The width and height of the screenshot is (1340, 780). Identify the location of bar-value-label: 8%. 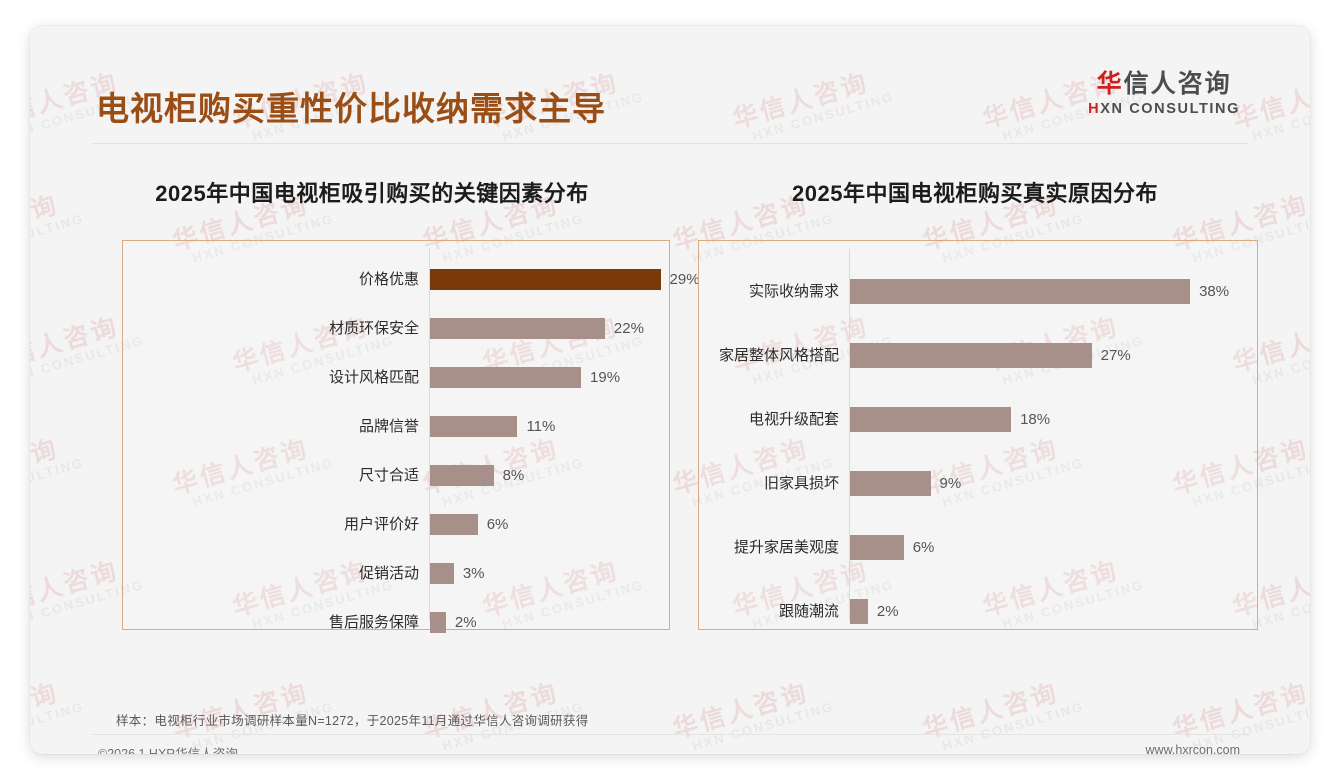
(513, 475).